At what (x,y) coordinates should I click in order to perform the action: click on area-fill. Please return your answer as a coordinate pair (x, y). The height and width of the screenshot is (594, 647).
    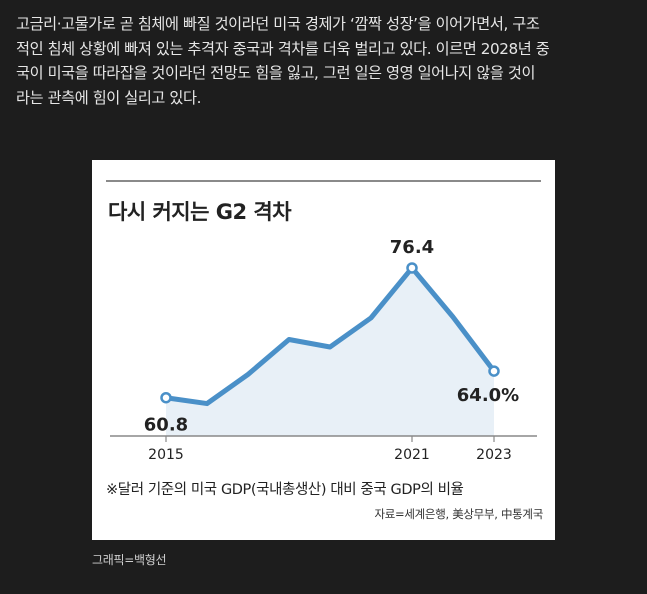
    Looking at the image, I should click on (330, 351).